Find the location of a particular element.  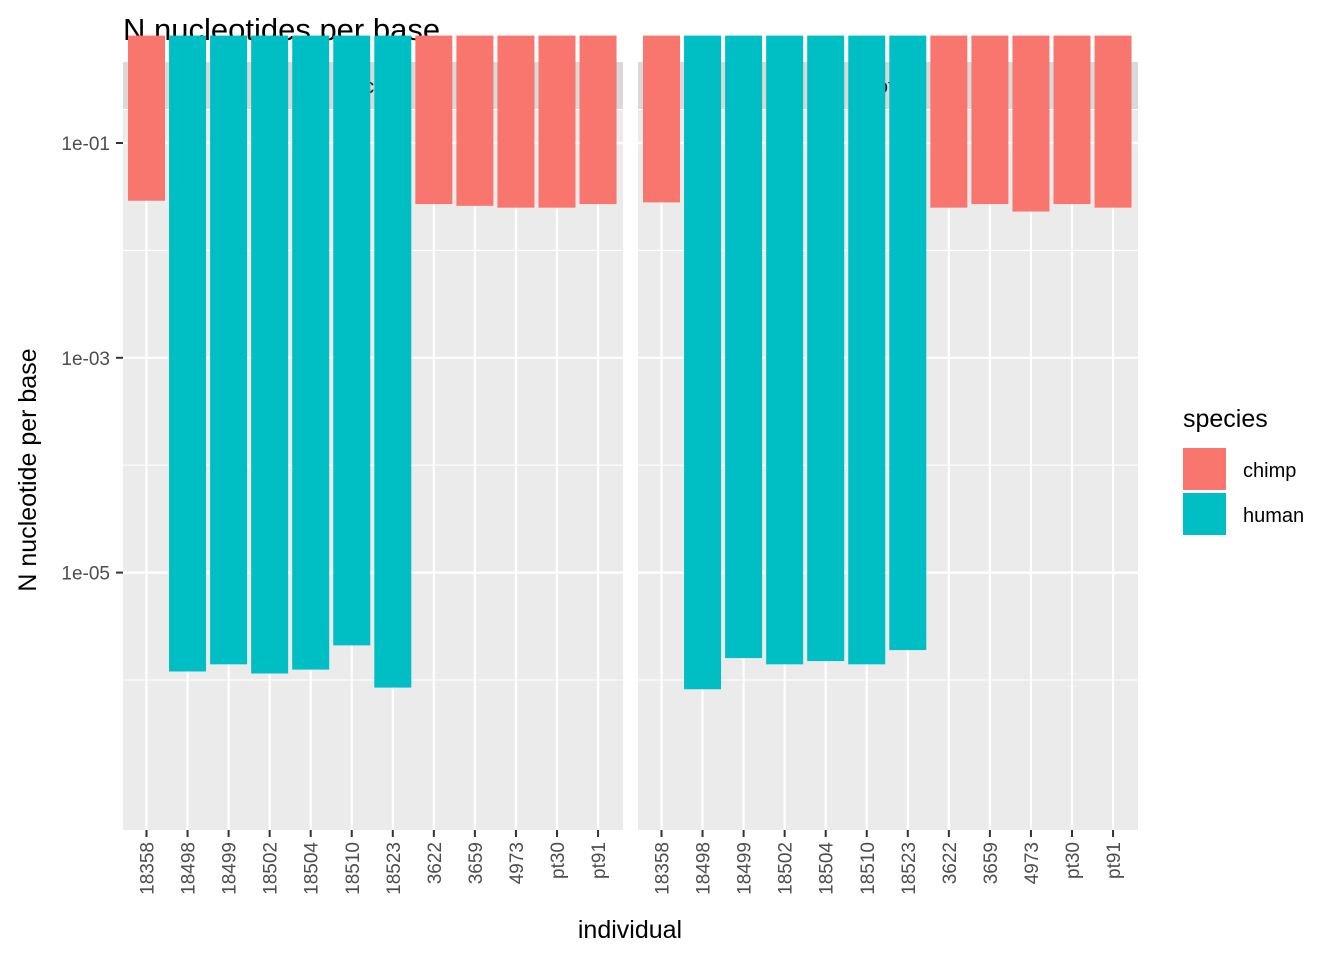

x-axis-title: individual is located at coordinates (630, 930).